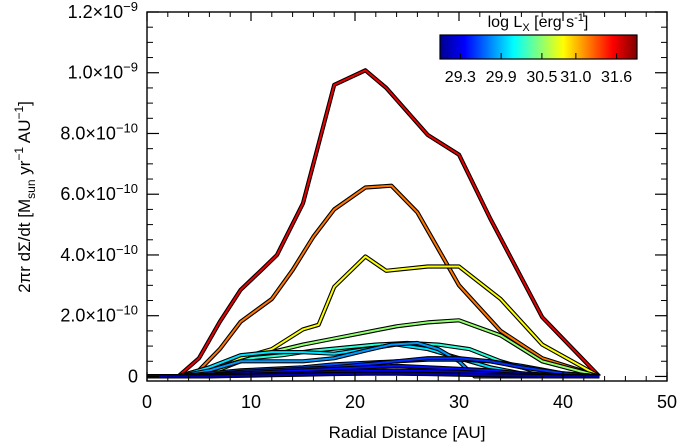 This screenshot has width=686, height=444. I want to click on x-tick-label: 10, so click(251, 402).